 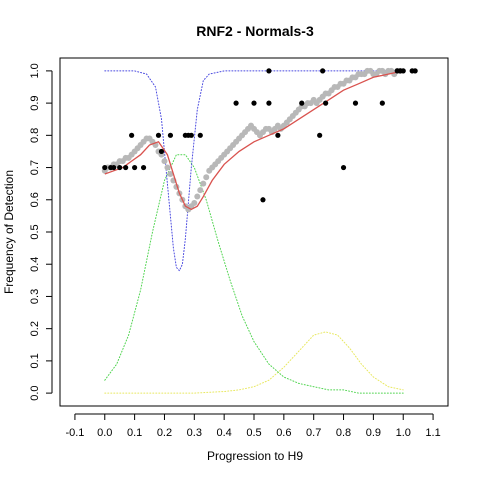 What do you see at coordinates (9, 232) in the screenshot?
I see `y-axis-title: Frequency of Detection` at bounding box center [9, 232].